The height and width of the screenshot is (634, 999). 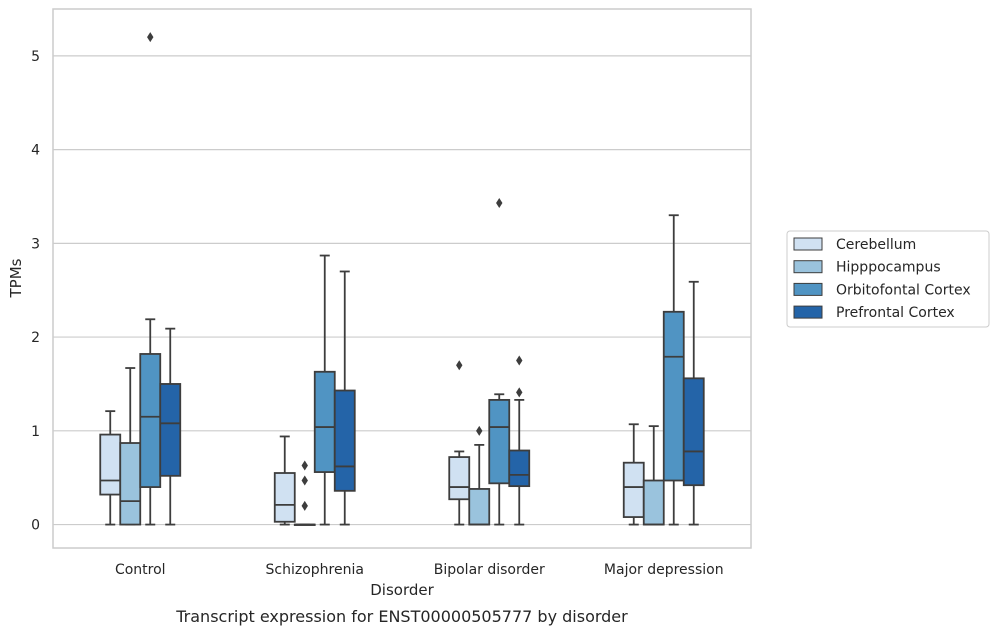 I want to click on legend-label: Prefrontal Cortex, so click(x=895, y=313).